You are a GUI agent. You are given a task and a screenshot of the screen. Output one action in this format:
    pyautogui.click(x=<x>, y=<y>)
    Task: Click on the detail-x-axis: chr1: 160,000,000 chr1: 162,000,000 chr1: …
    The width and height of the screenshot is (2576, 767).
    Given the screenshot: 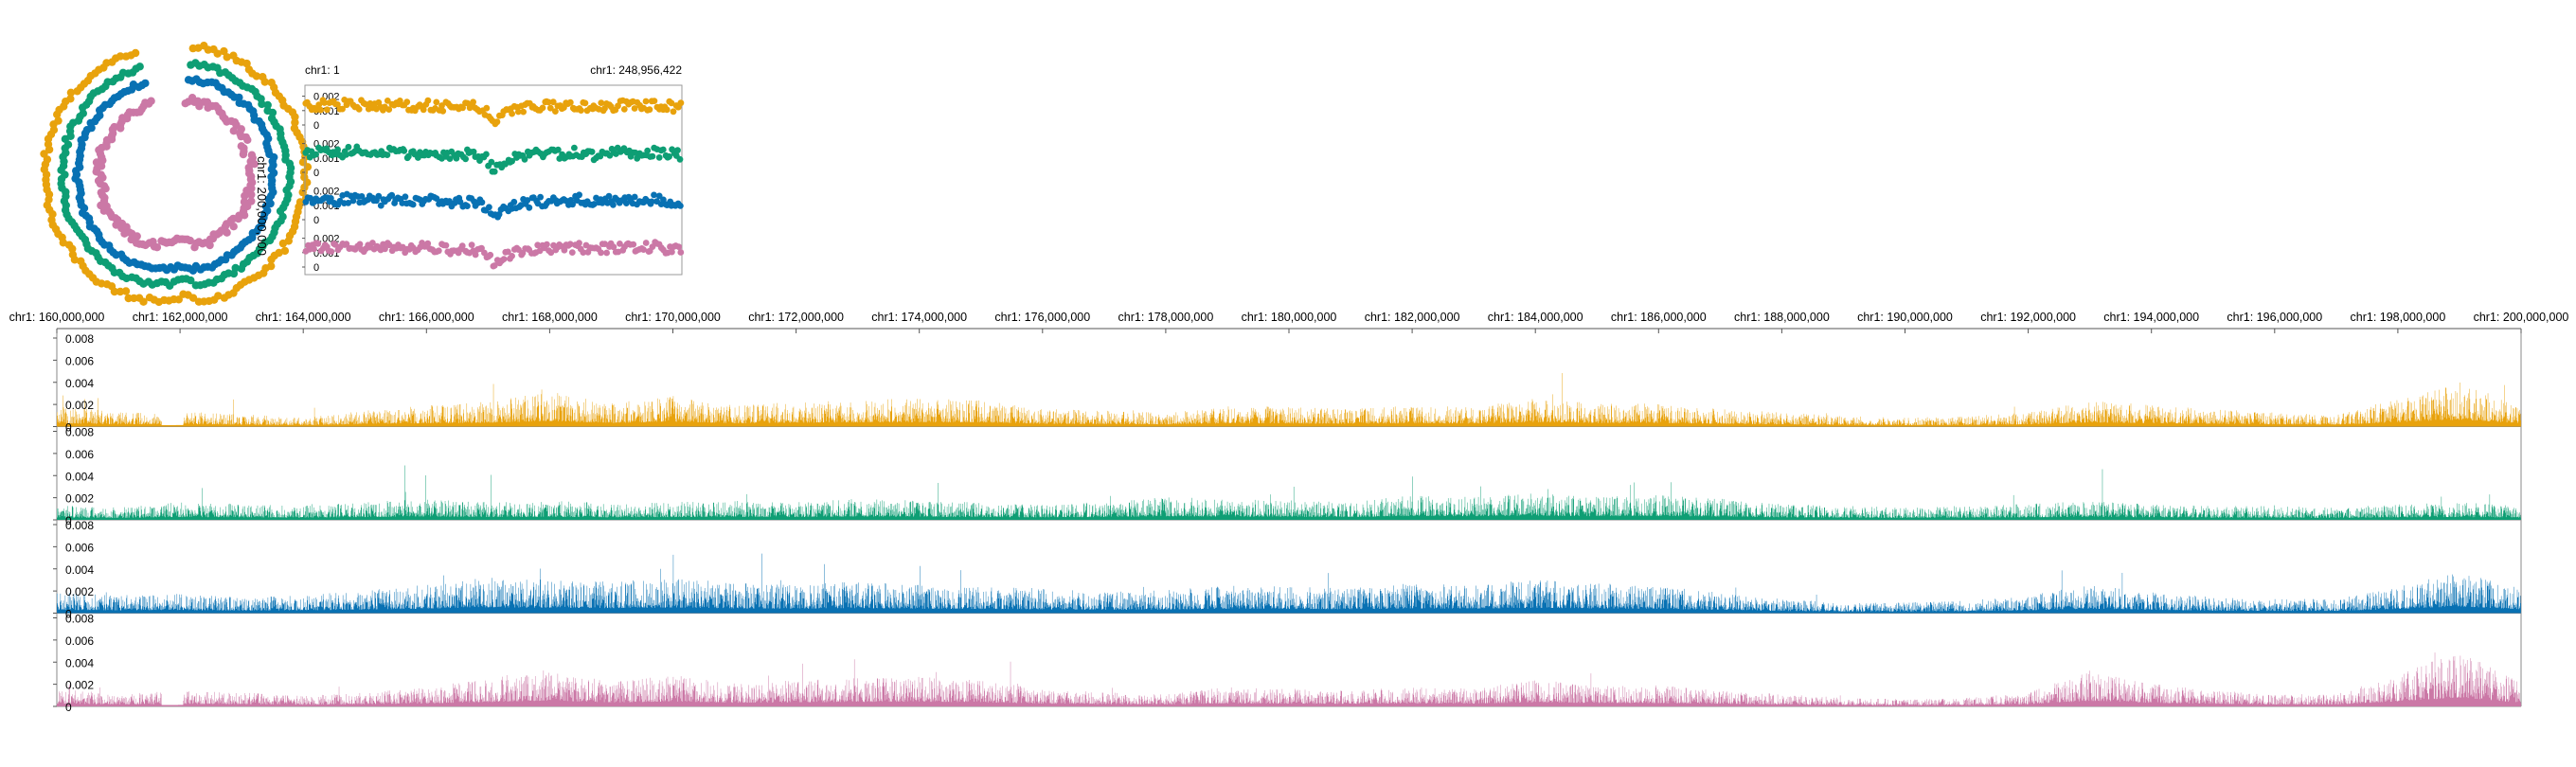 What is the action you would take?
    pyautogui.click(x=1288, y=322)
    